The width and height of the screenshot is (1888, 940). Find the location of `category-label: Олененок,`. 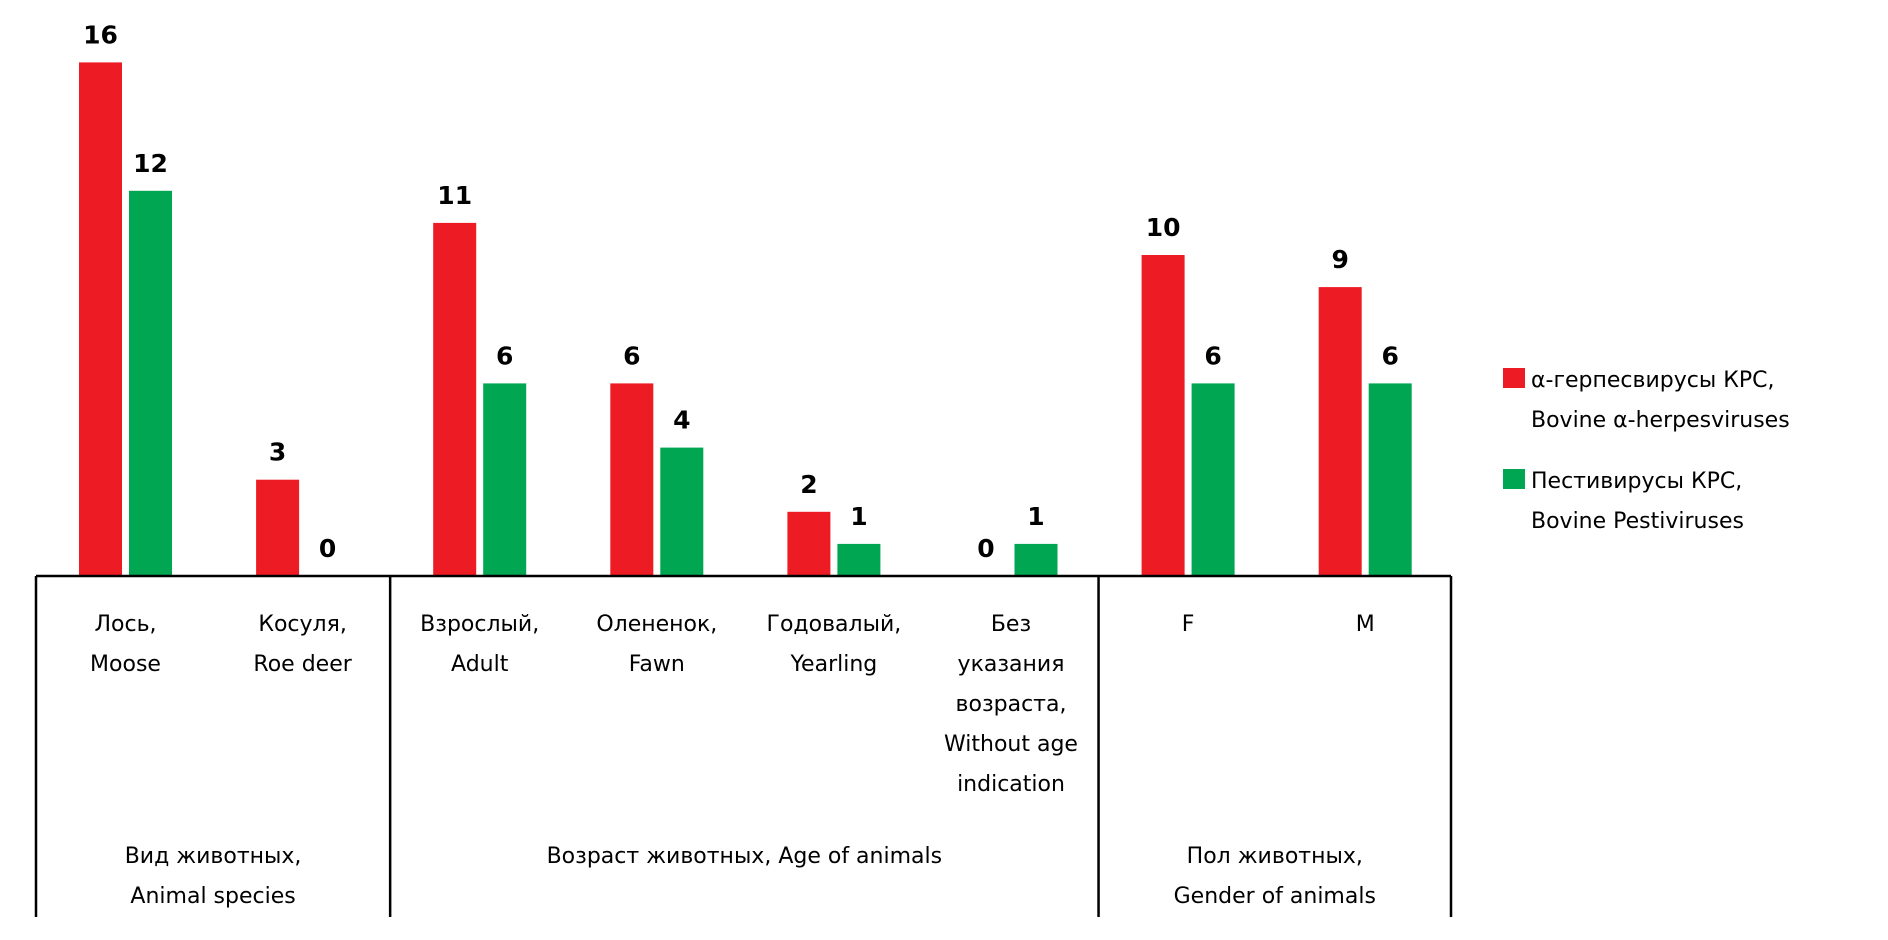

category-label: Олененок, is located at coordinates (656, 624).